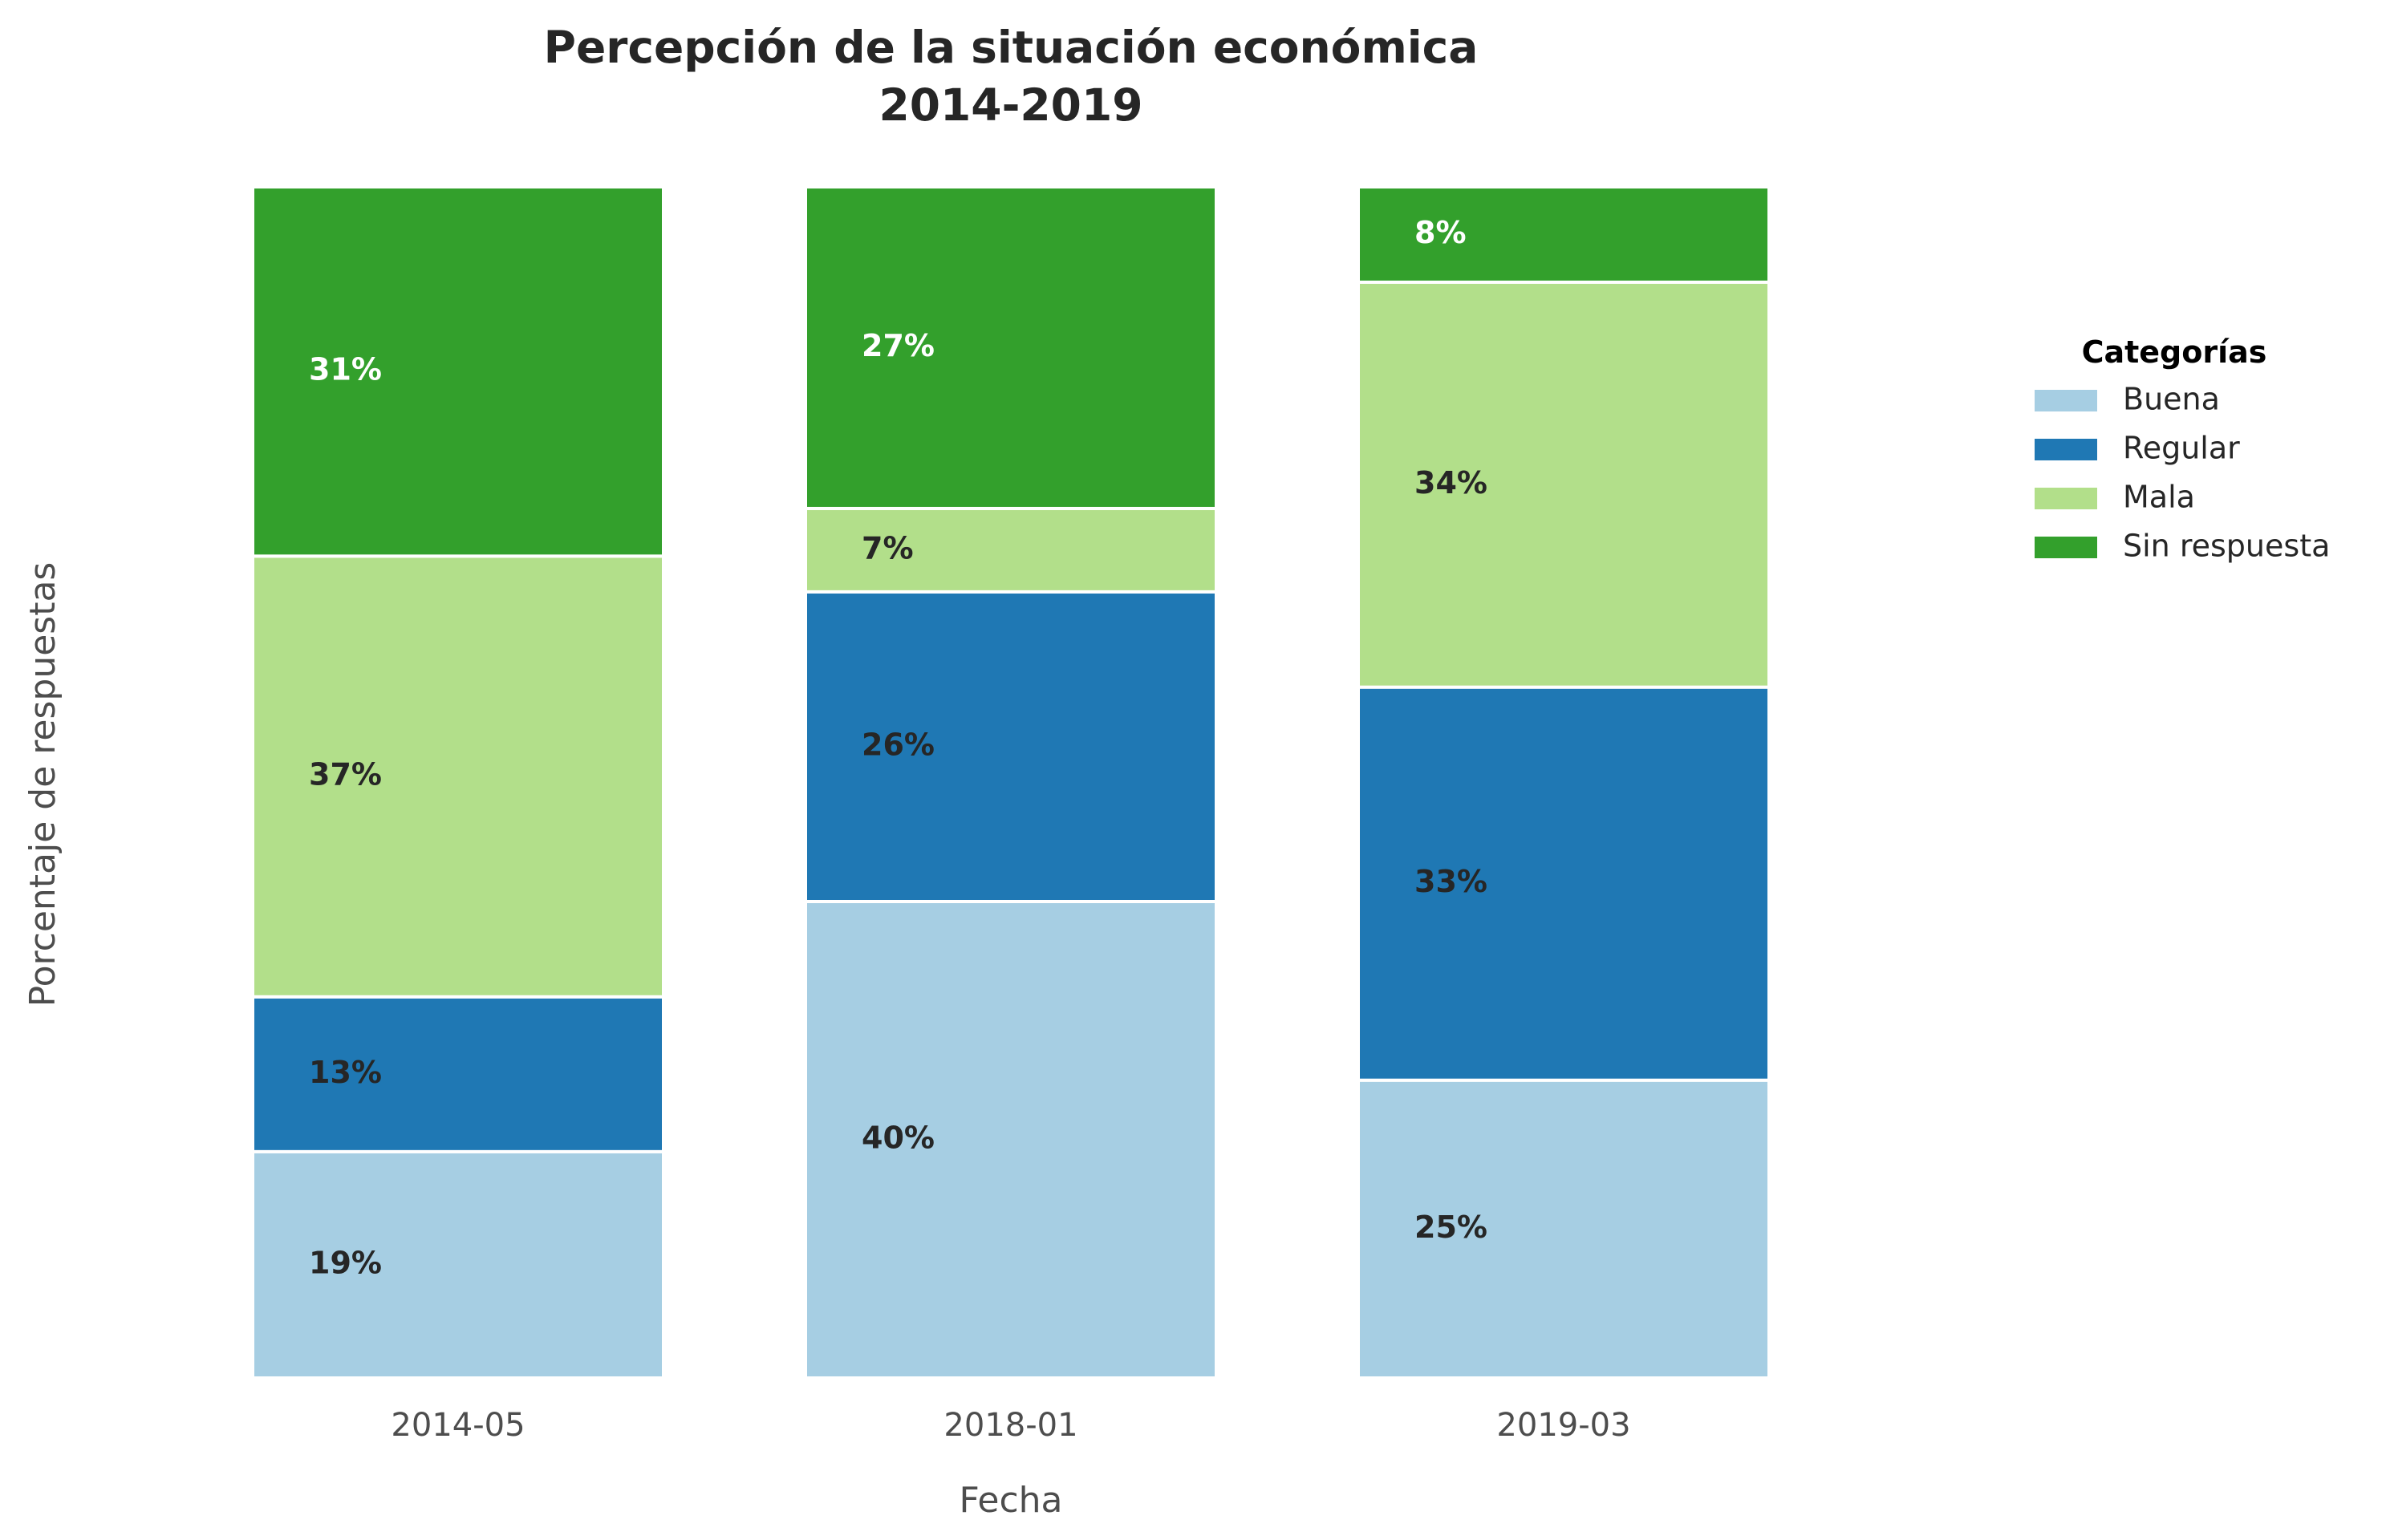 The image size is (2382, 1540). What do you see at coordinates (345, 774) in the screenshot?
I see `data-label-mala-2014-05: 37%` at bounding box center [345, 774].